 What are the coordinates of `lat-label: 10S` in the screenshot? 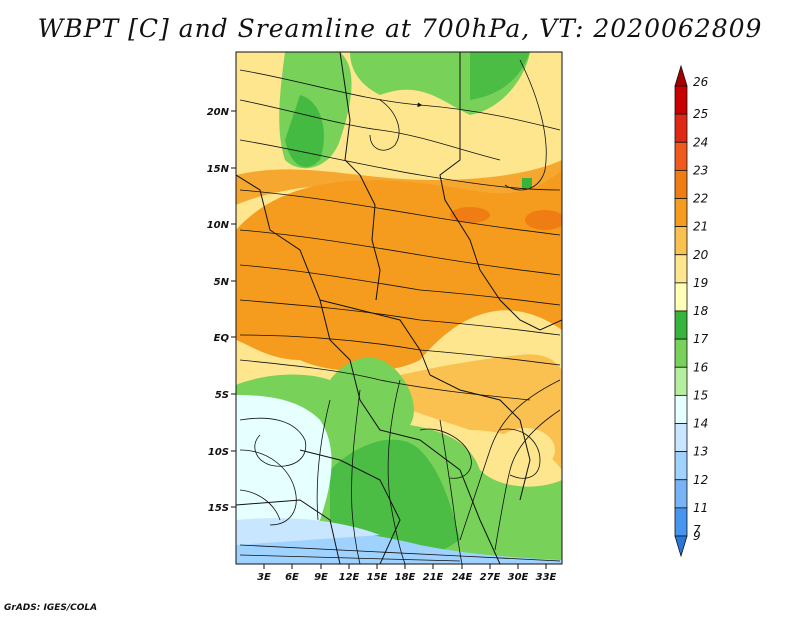 It's located at (218, 452).